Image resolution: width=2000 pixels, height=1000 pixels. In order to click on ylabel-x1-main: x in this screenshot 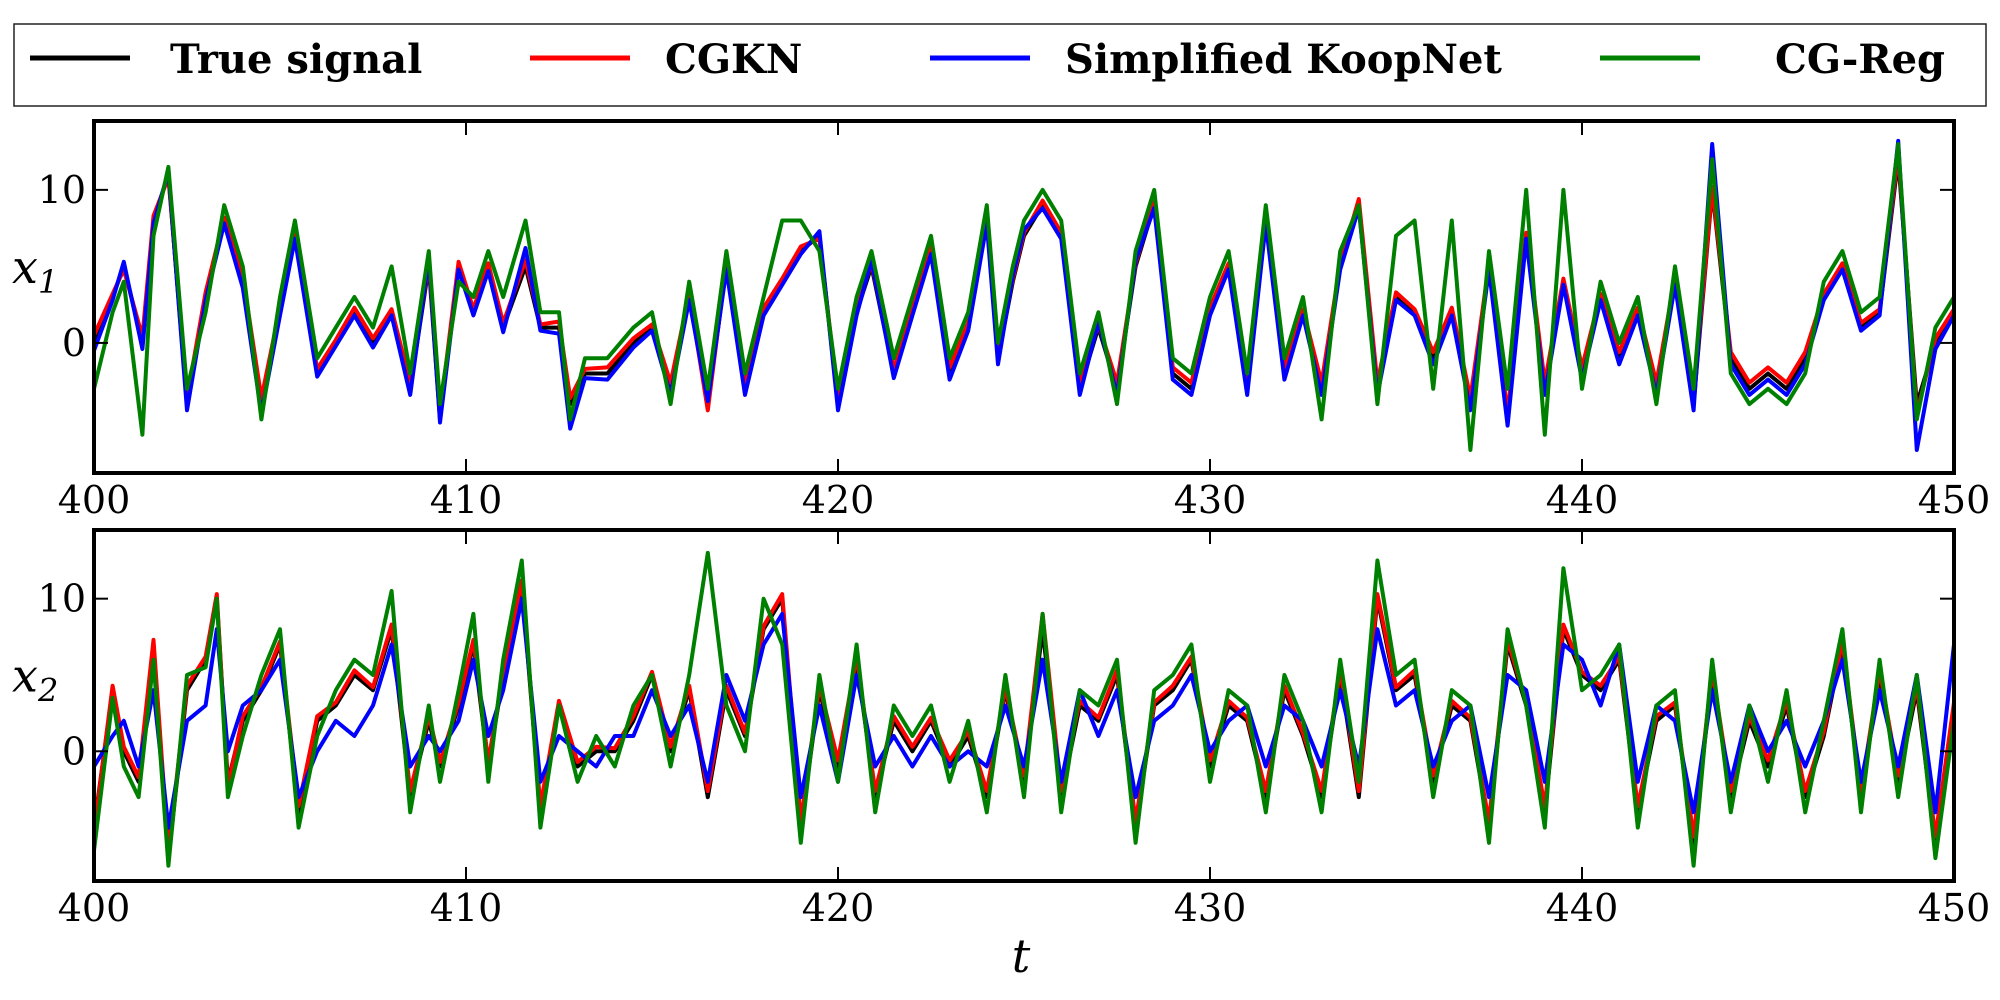, I will do `click(25, 267)`.